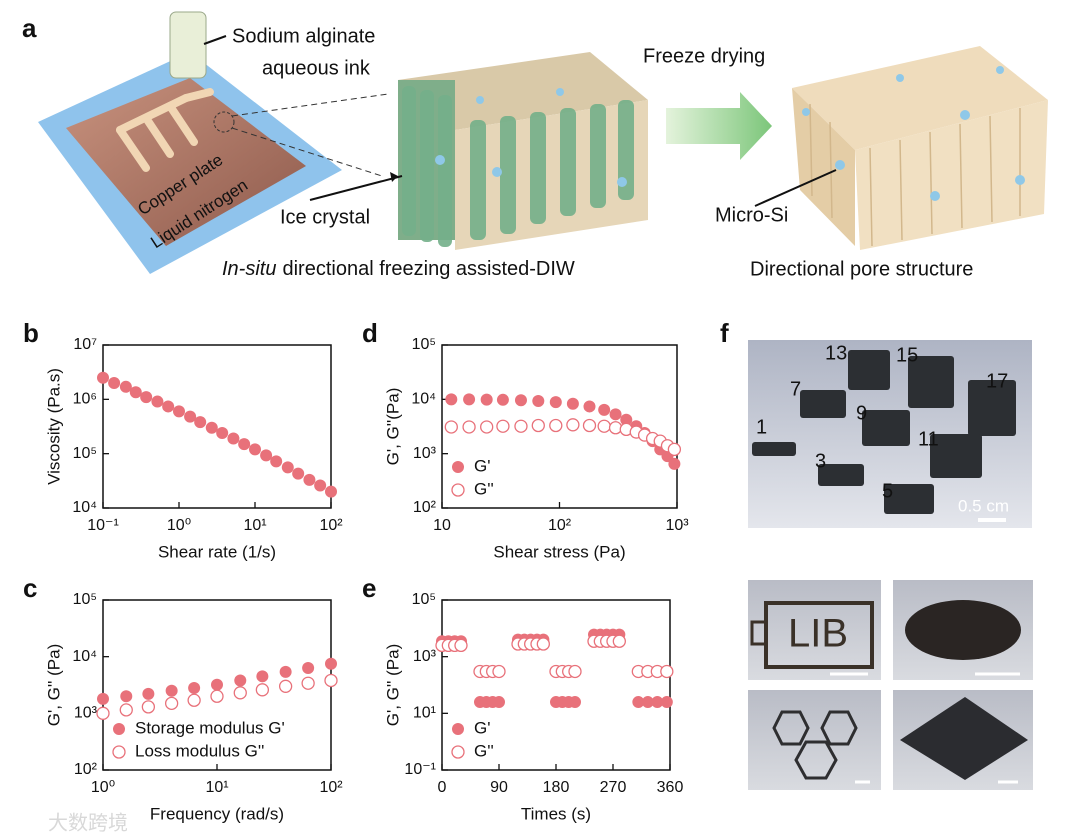 Image resolution: width=1080 pixels, height=837 pixels. I want to click on annotation: Sodium alginate, so click(303, 36).